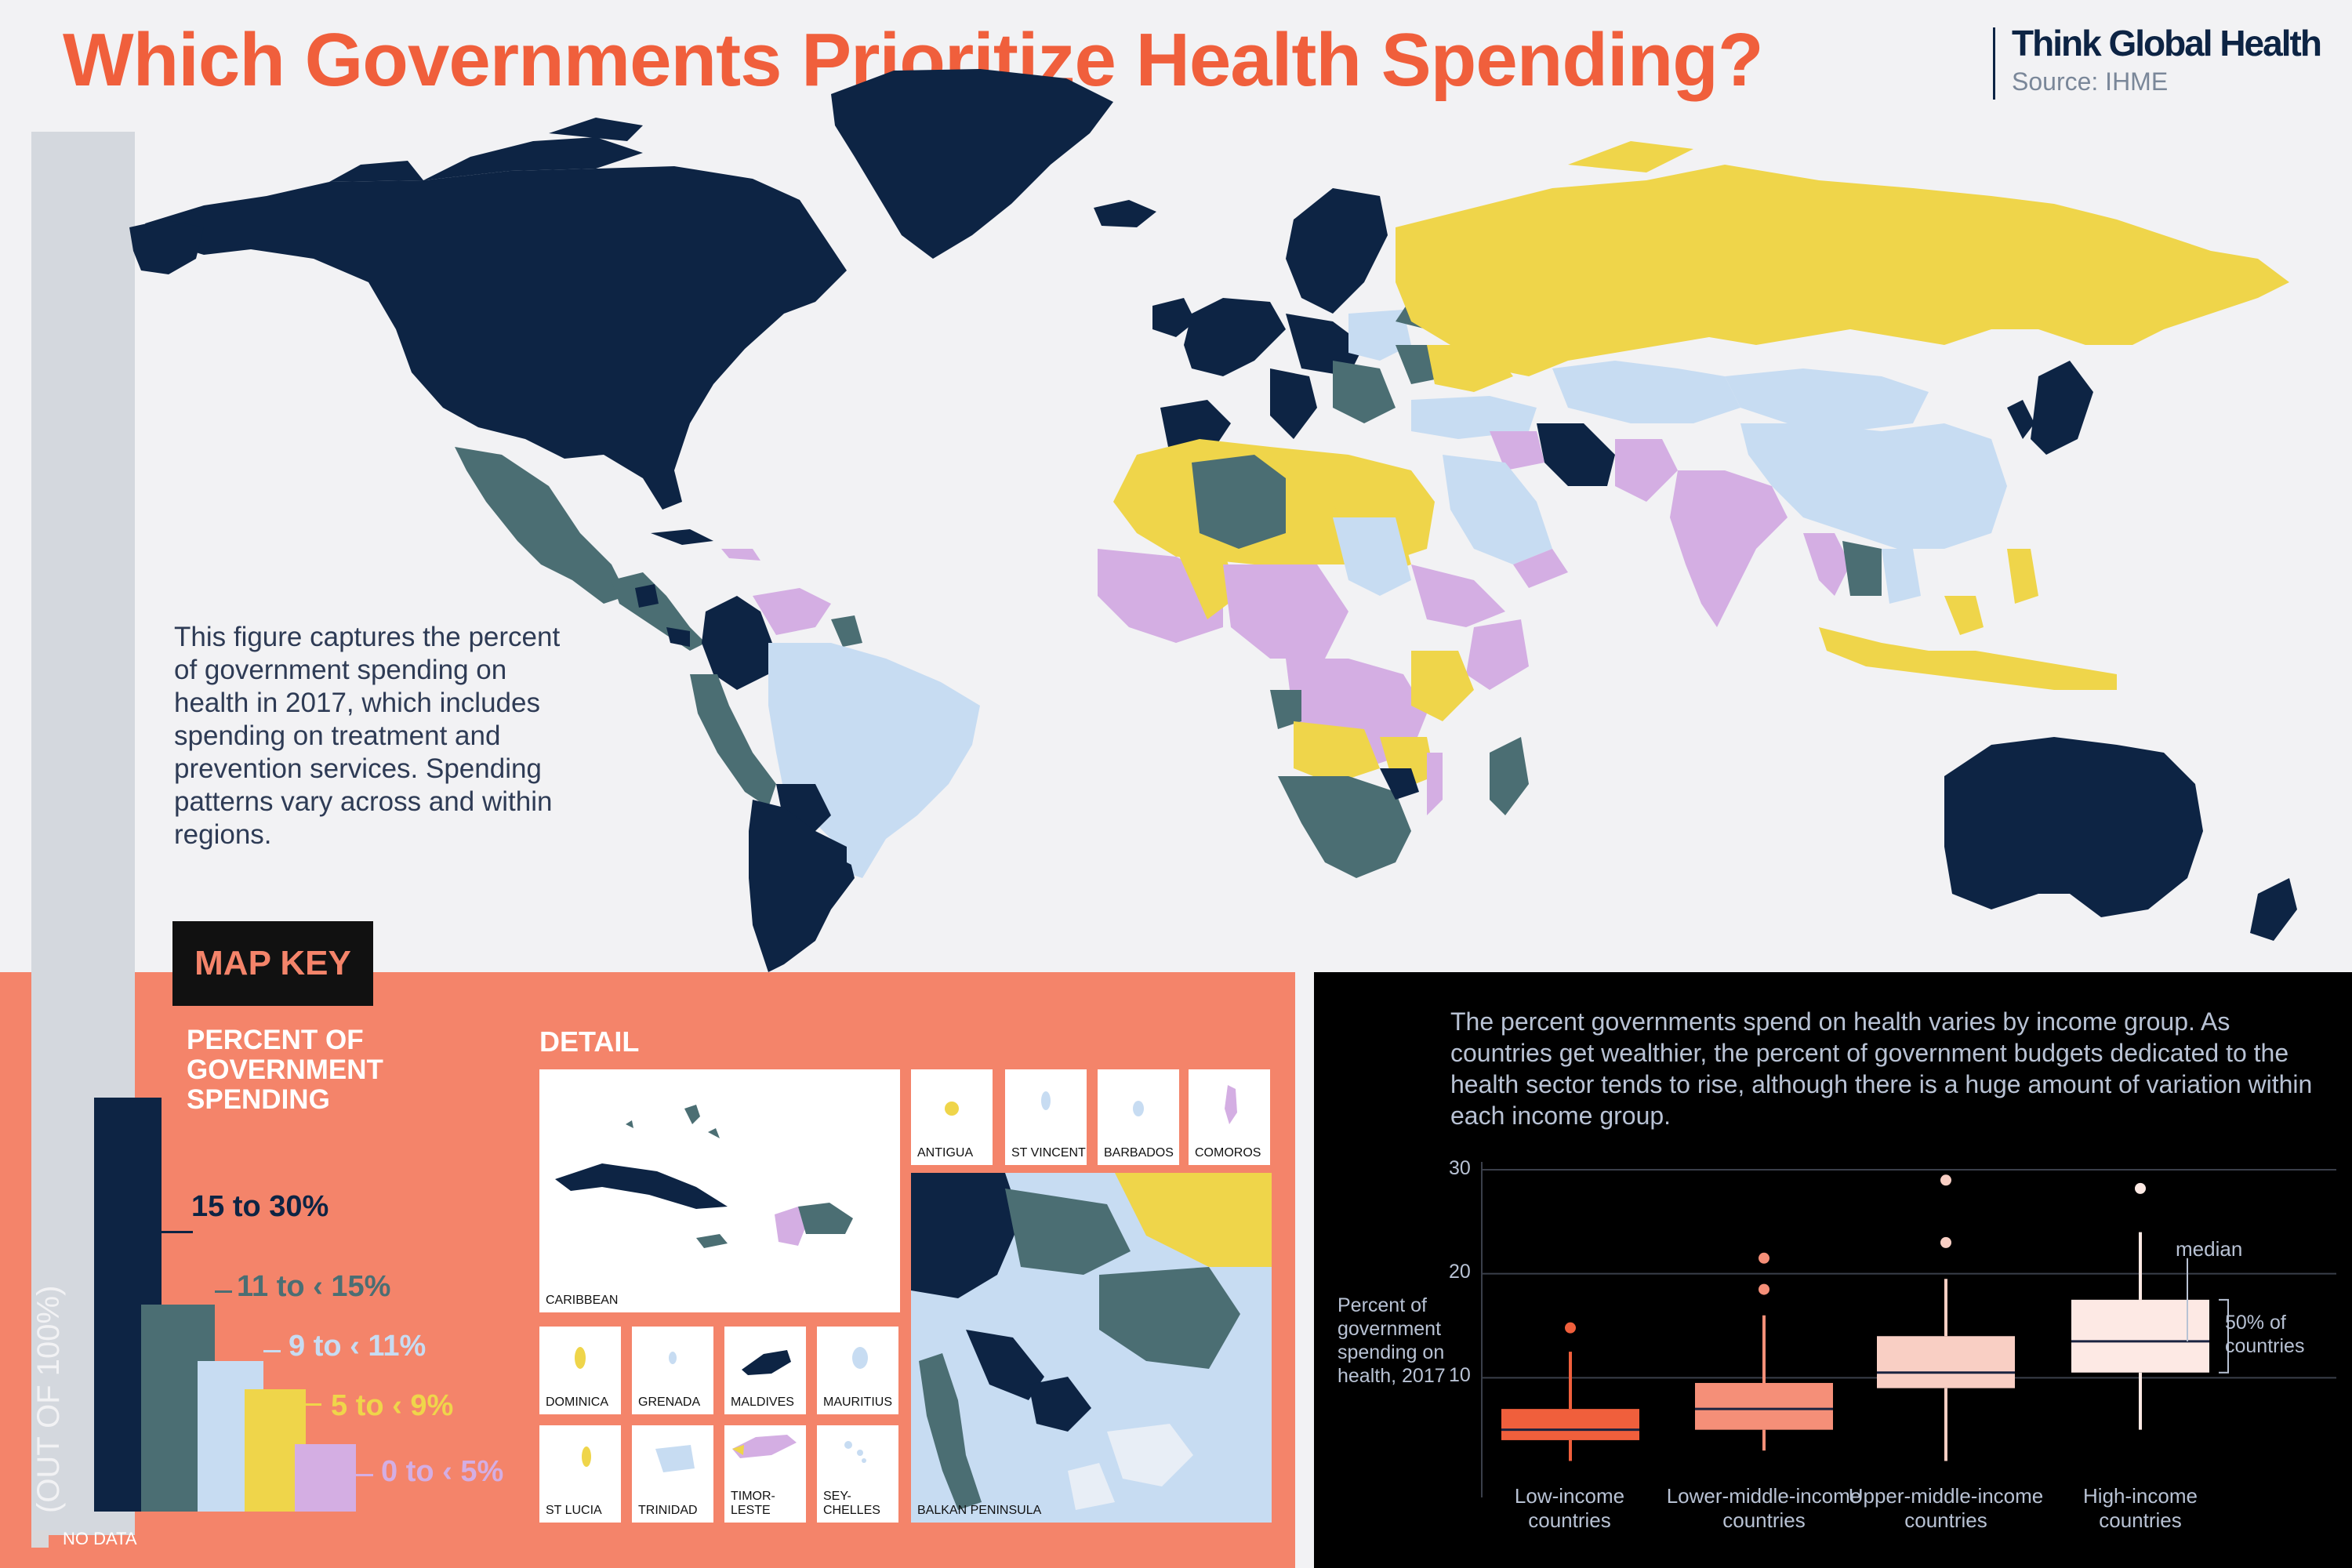 This screenshot has width=2352, height=1568. I want to click on detail-title: DETAIL, so click(589, 1041).